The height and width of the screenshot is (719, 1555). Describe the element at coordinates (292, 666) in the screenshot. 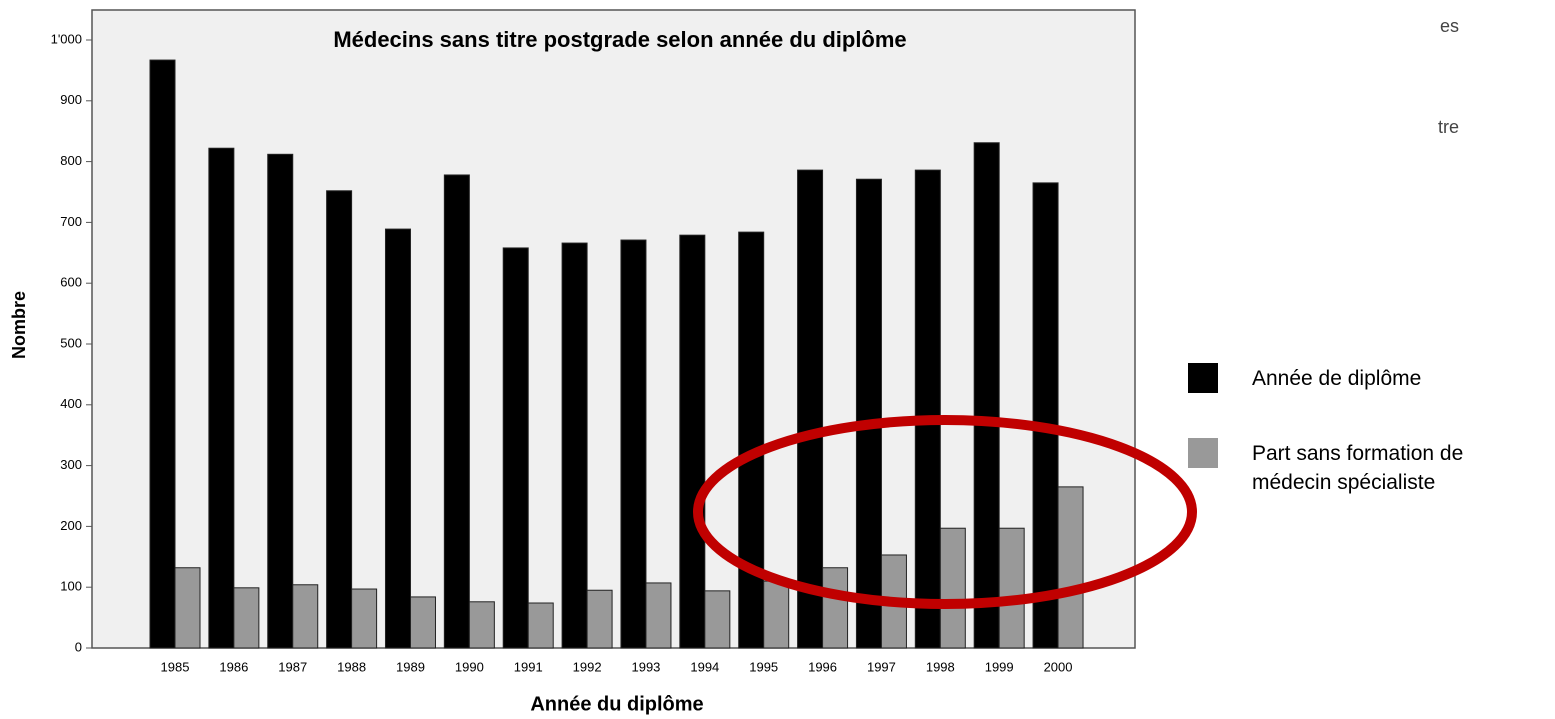

I see `x-tick-label: 1987` at that location.